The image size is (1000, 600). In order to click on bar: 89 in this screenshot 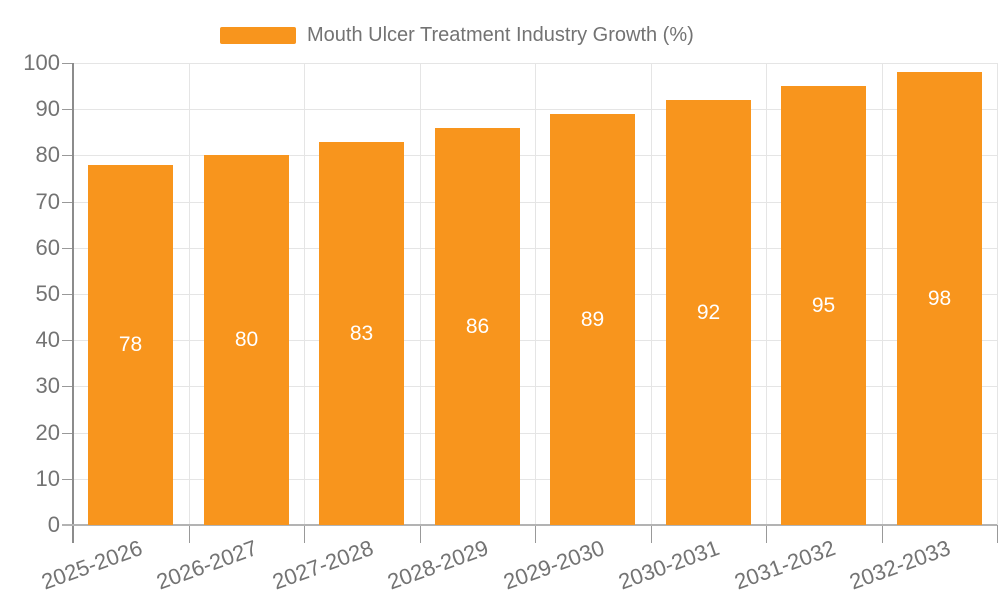, I will do `click(592, 319)`.